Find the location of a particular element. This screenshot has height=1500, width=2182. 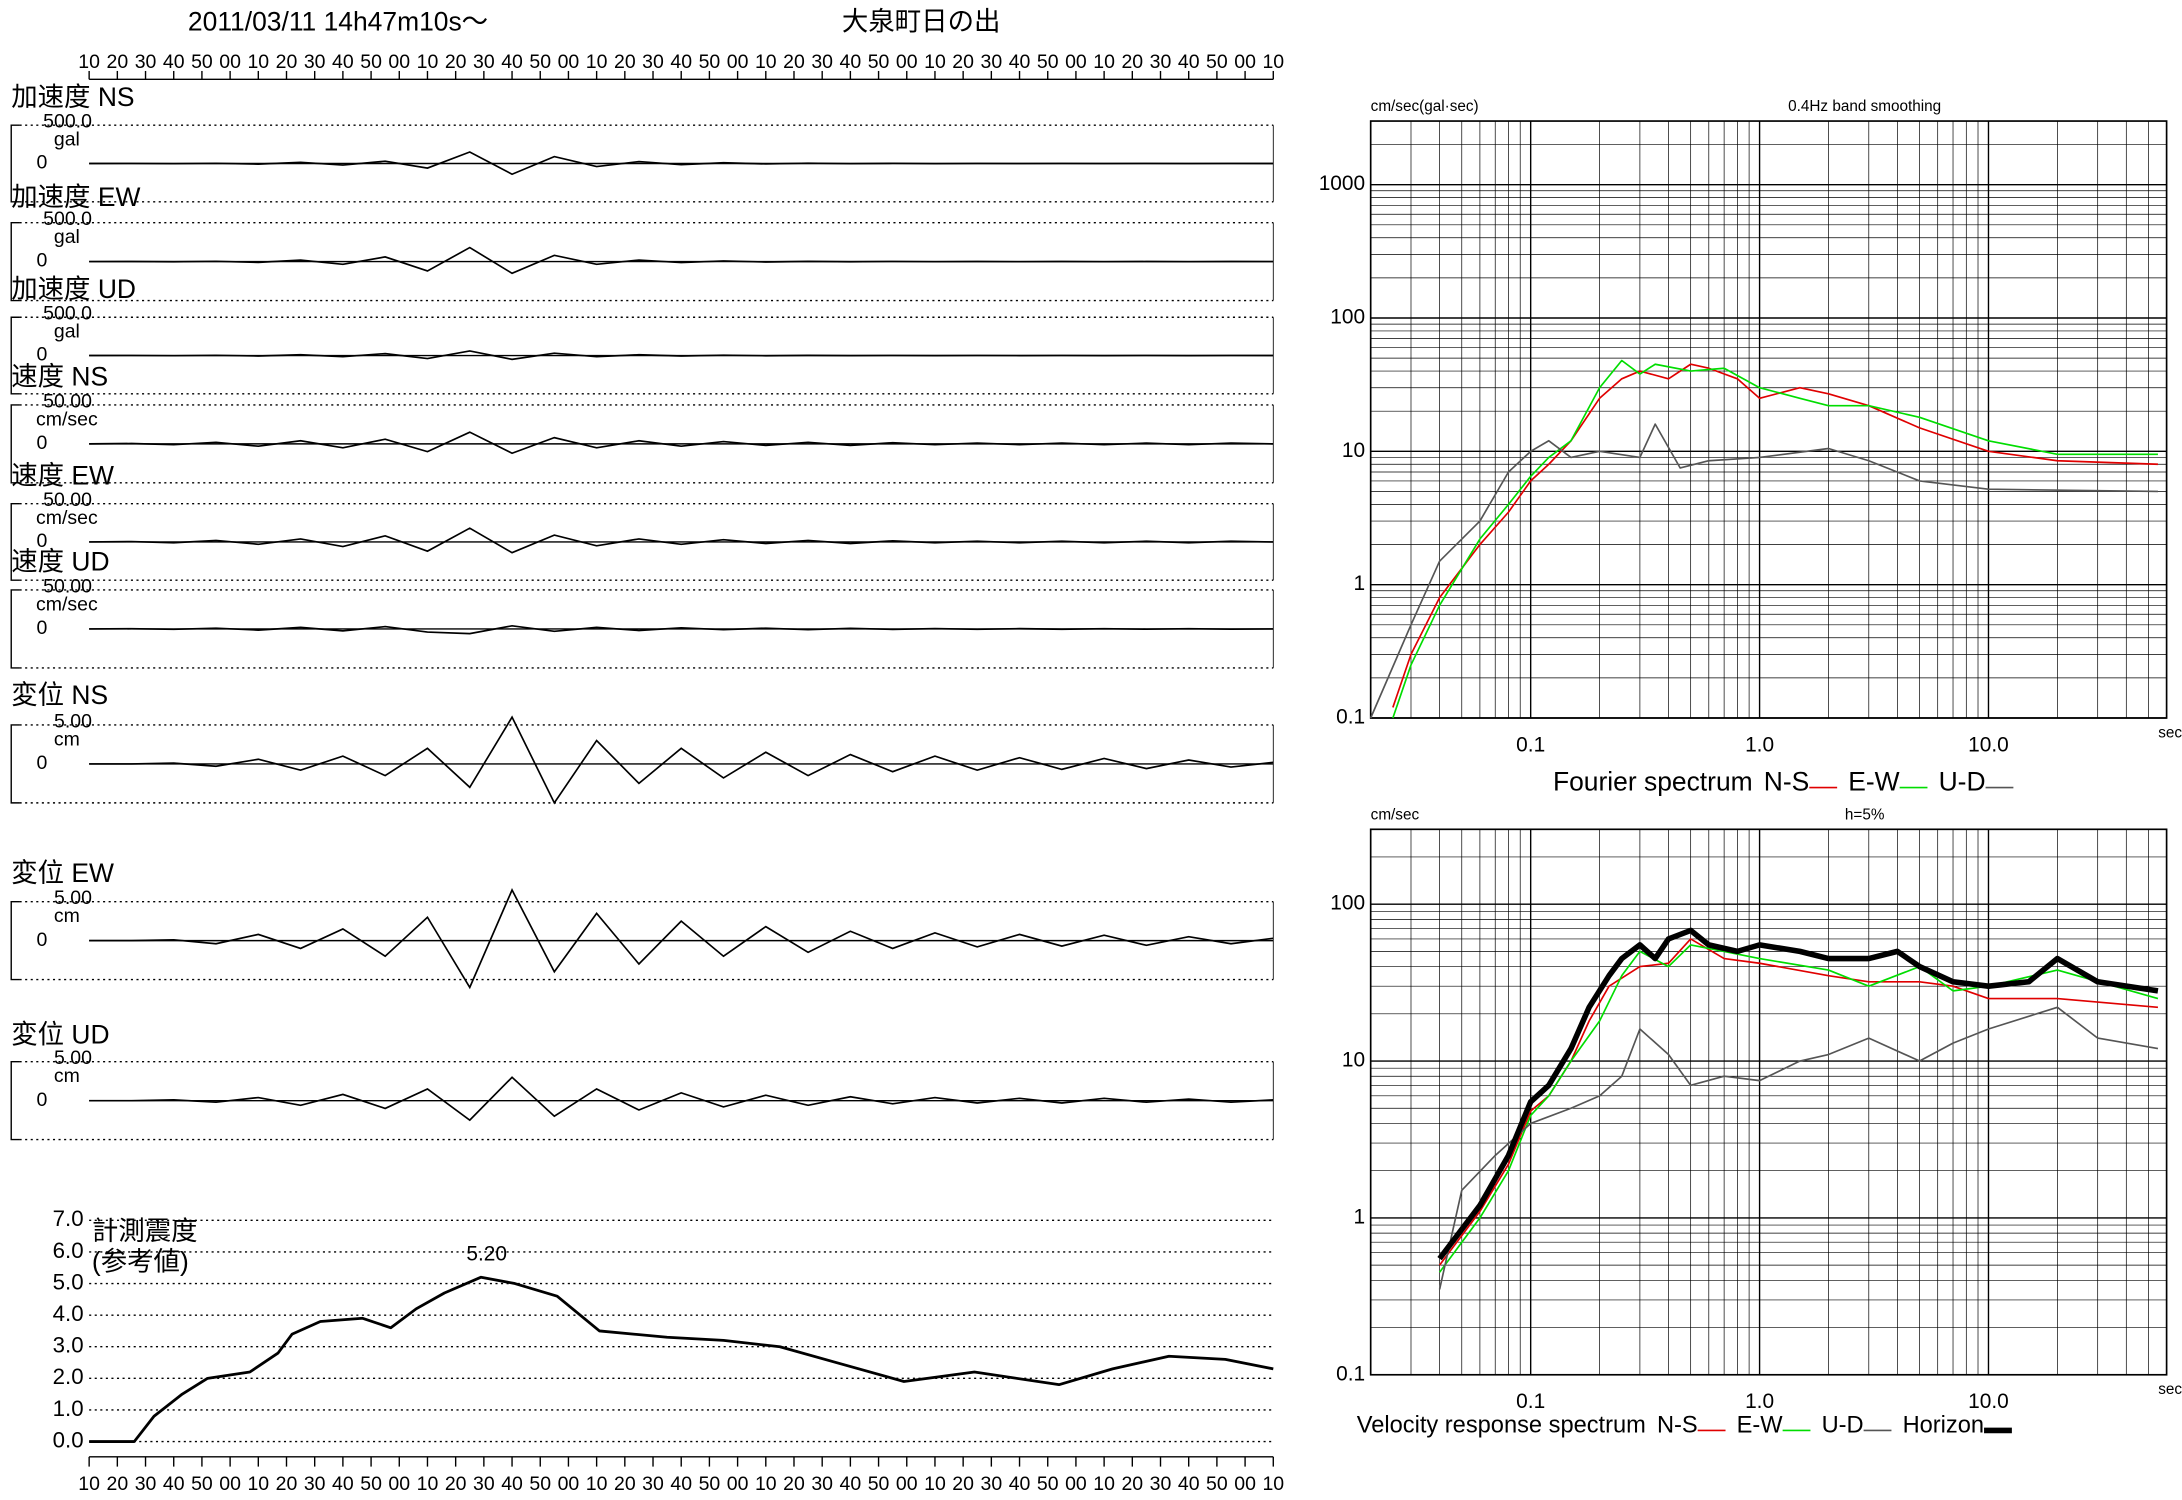

y-tick-label: 1 is located at coordinates (1360, 1216).